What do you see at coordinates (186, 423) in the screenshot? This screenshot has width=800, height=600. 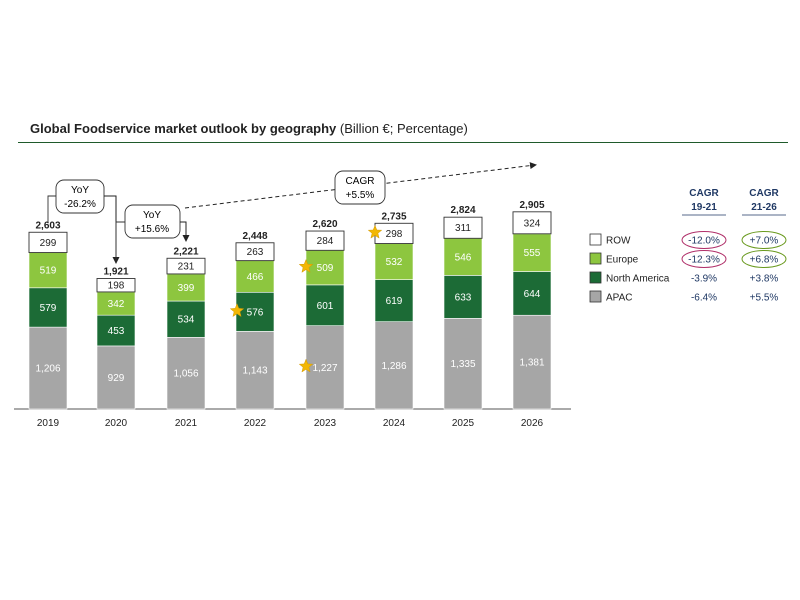 I see `x-tick-label-2021: 2021` at bounding box center [186, 423].